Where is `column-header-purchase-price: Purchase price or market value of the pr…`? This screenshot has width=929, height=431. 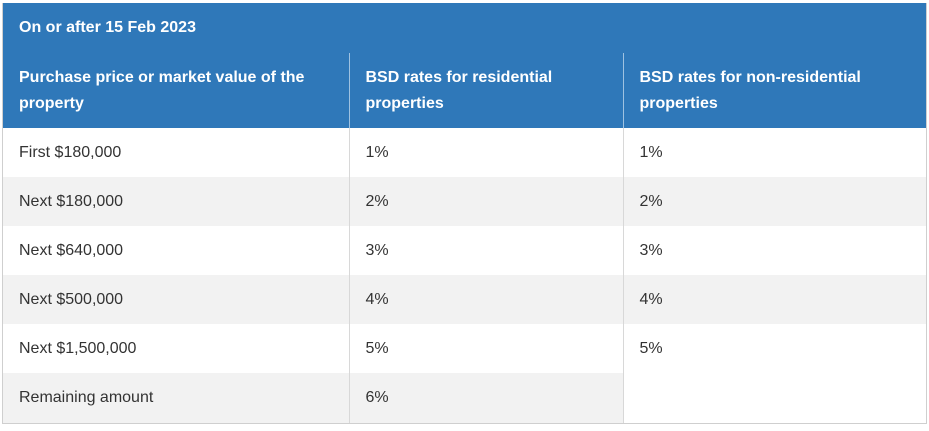 column-header-purchase-price: Purchase price or market value of the pr… is located at coordinates (176, 90).